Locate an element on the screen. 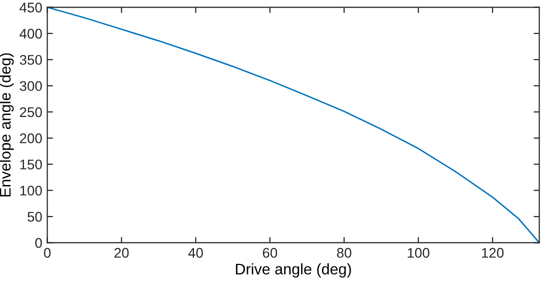  y-tick-label: 50 is located at coordinates (35, 217).